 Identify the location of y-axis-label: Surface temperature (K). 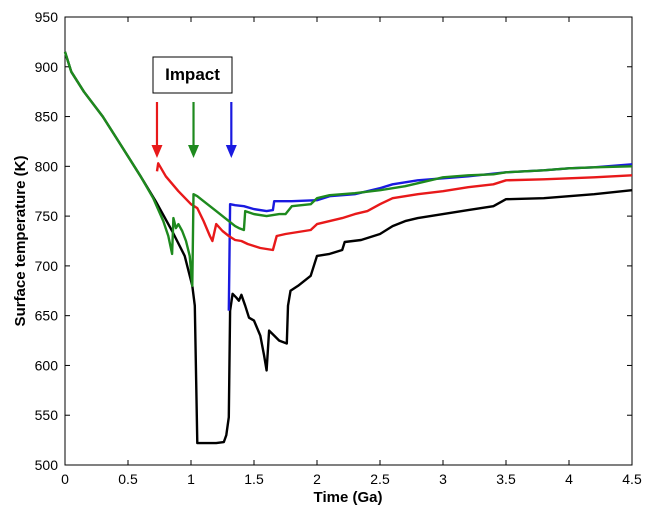
(20, 241).